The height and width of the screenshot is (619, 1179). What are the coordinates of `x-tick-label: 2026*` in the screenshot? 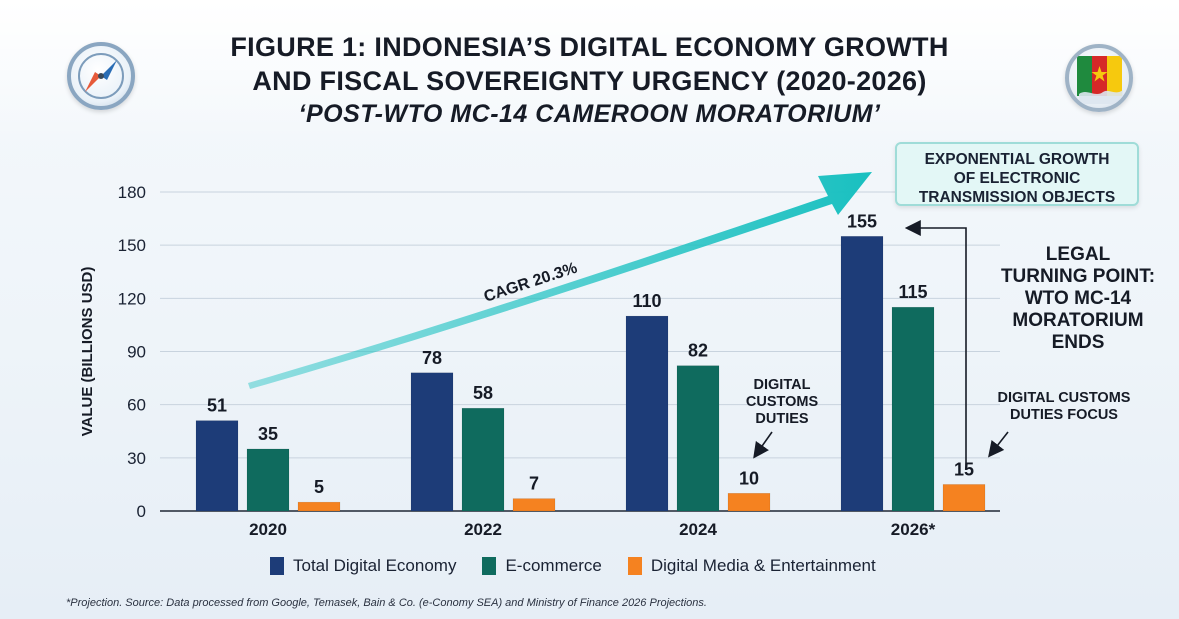 It's located at (913, 529).